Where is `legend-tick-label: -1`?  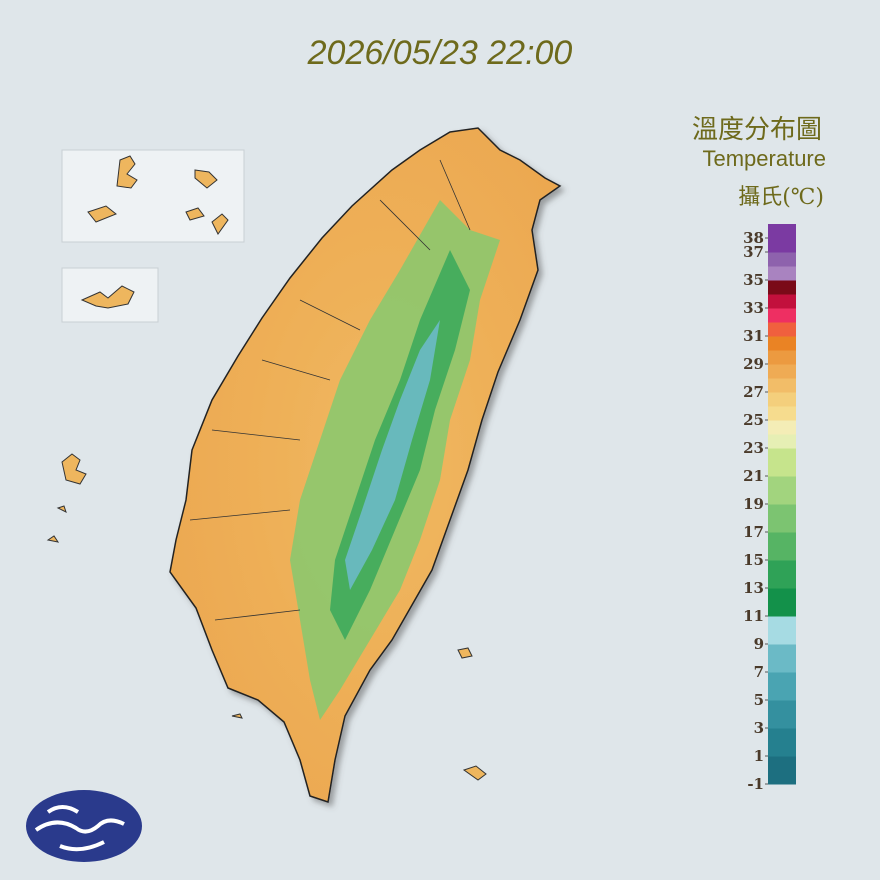
legend-tick-label: -1 is located at coordinates (755, 784).